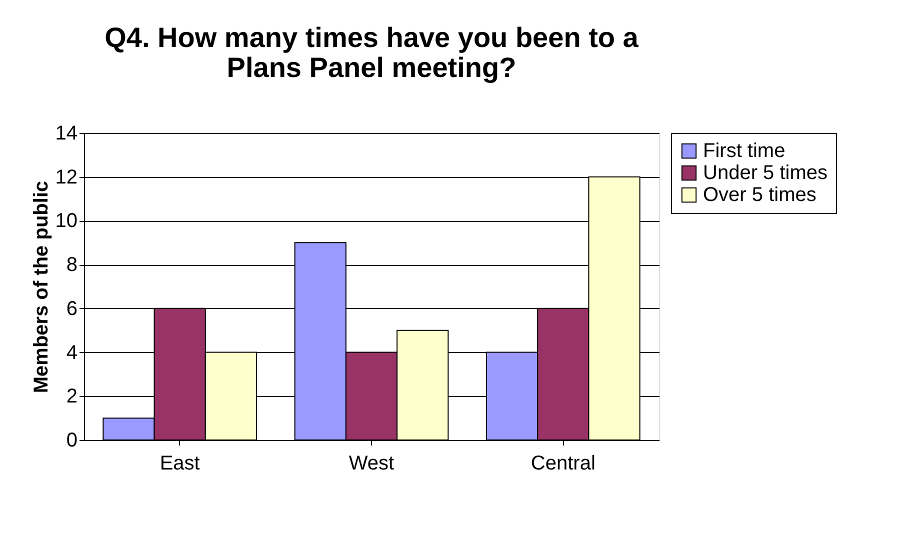  What do you see at coordinates (765, 173) in the screenshot?
I see `legend-label: Under 5 times` at bounding box center [765, 173].